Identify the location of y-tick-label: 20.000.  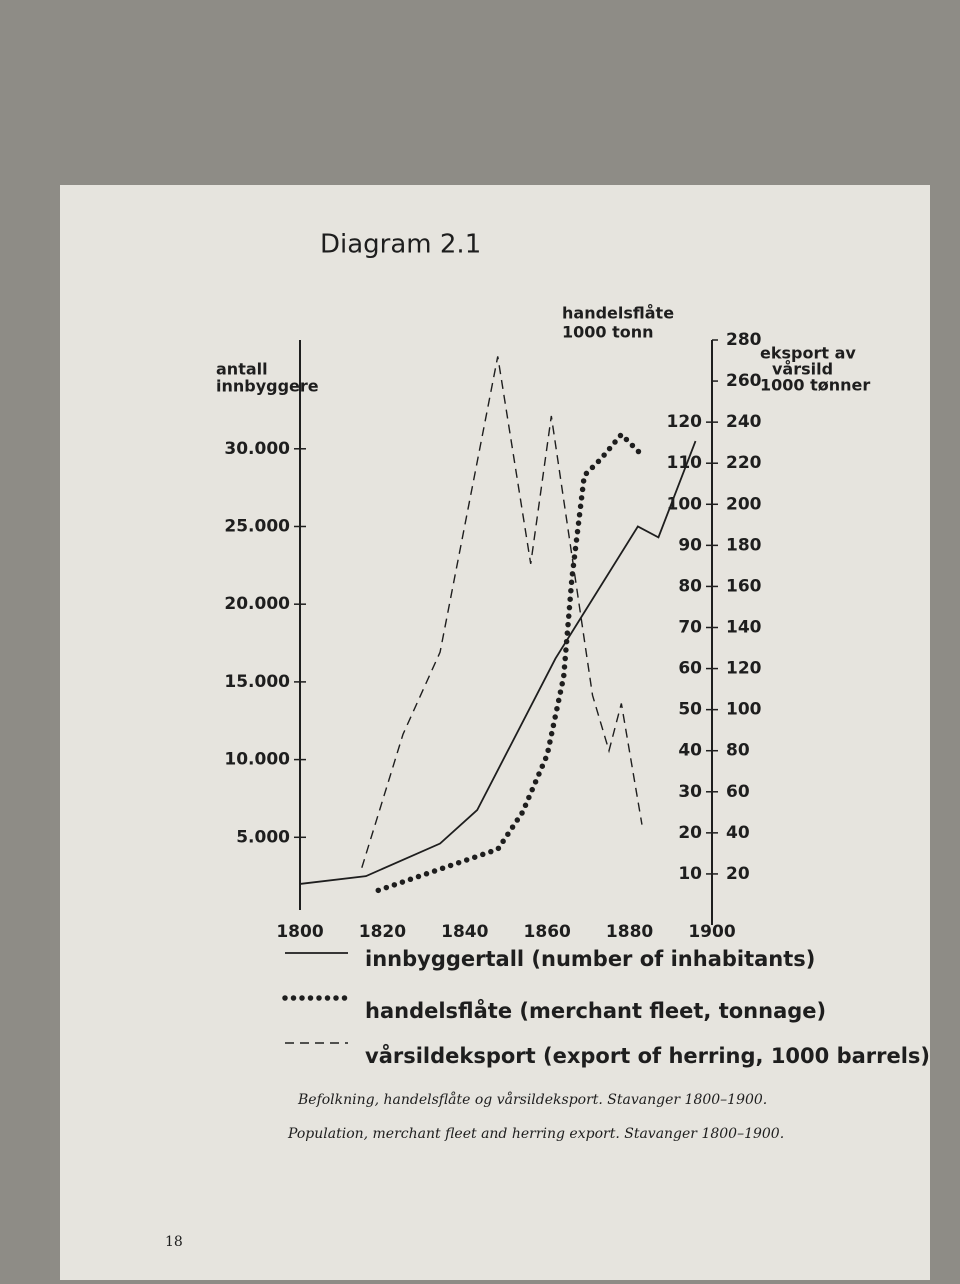
(257, 604).